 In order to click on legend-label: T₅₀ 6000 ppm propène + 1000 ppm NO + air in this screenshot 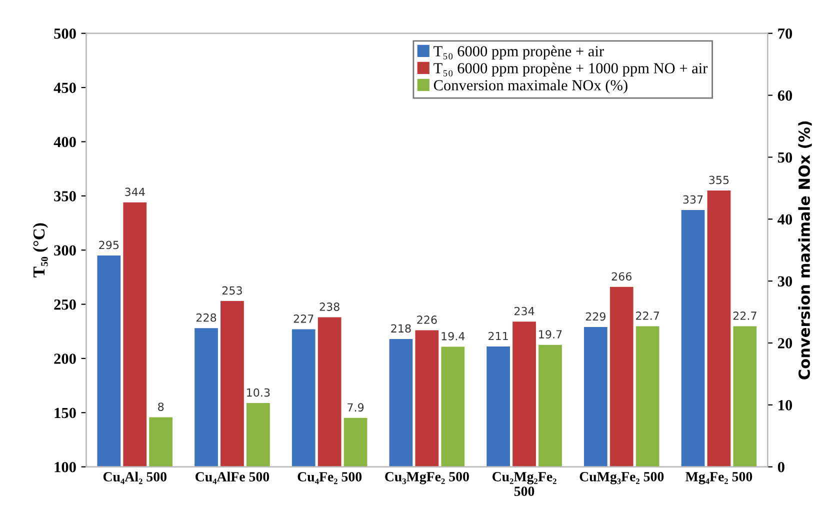, I will do `click(571, 69)`.